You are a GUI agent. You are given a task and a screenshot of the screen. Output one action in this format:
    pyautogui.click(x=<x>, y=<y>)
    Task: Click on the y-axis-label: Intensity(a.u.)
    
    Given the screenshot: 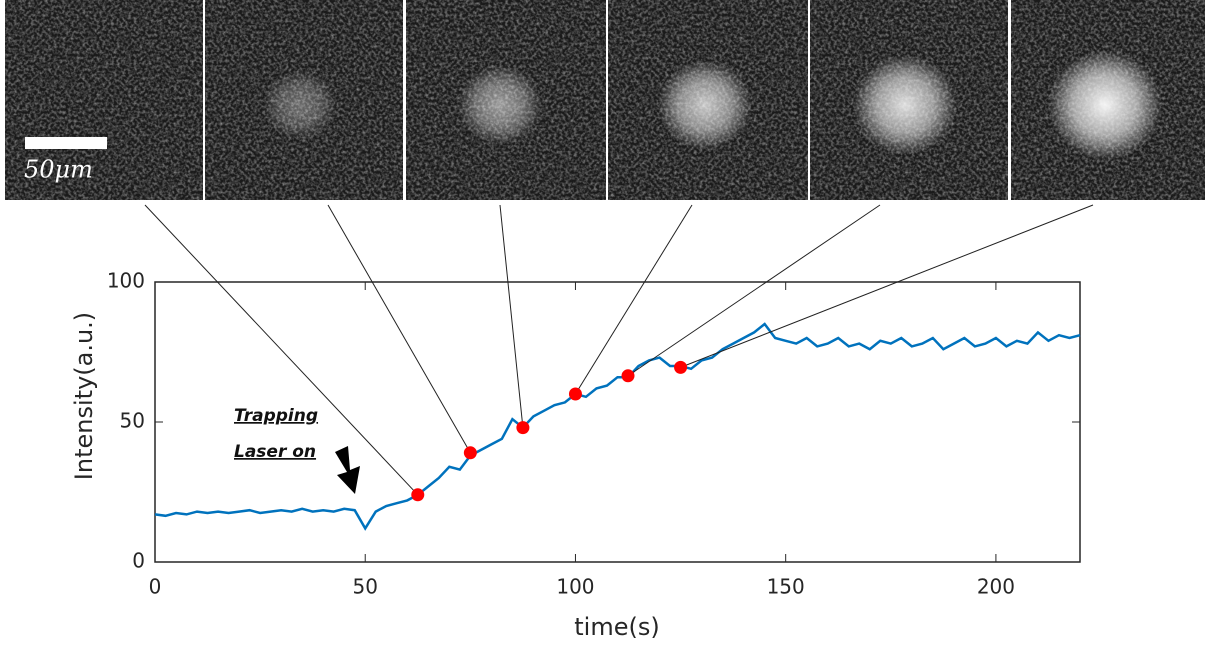 What is the action you would take?
    pyautogui.click(x=84, y=396)
    